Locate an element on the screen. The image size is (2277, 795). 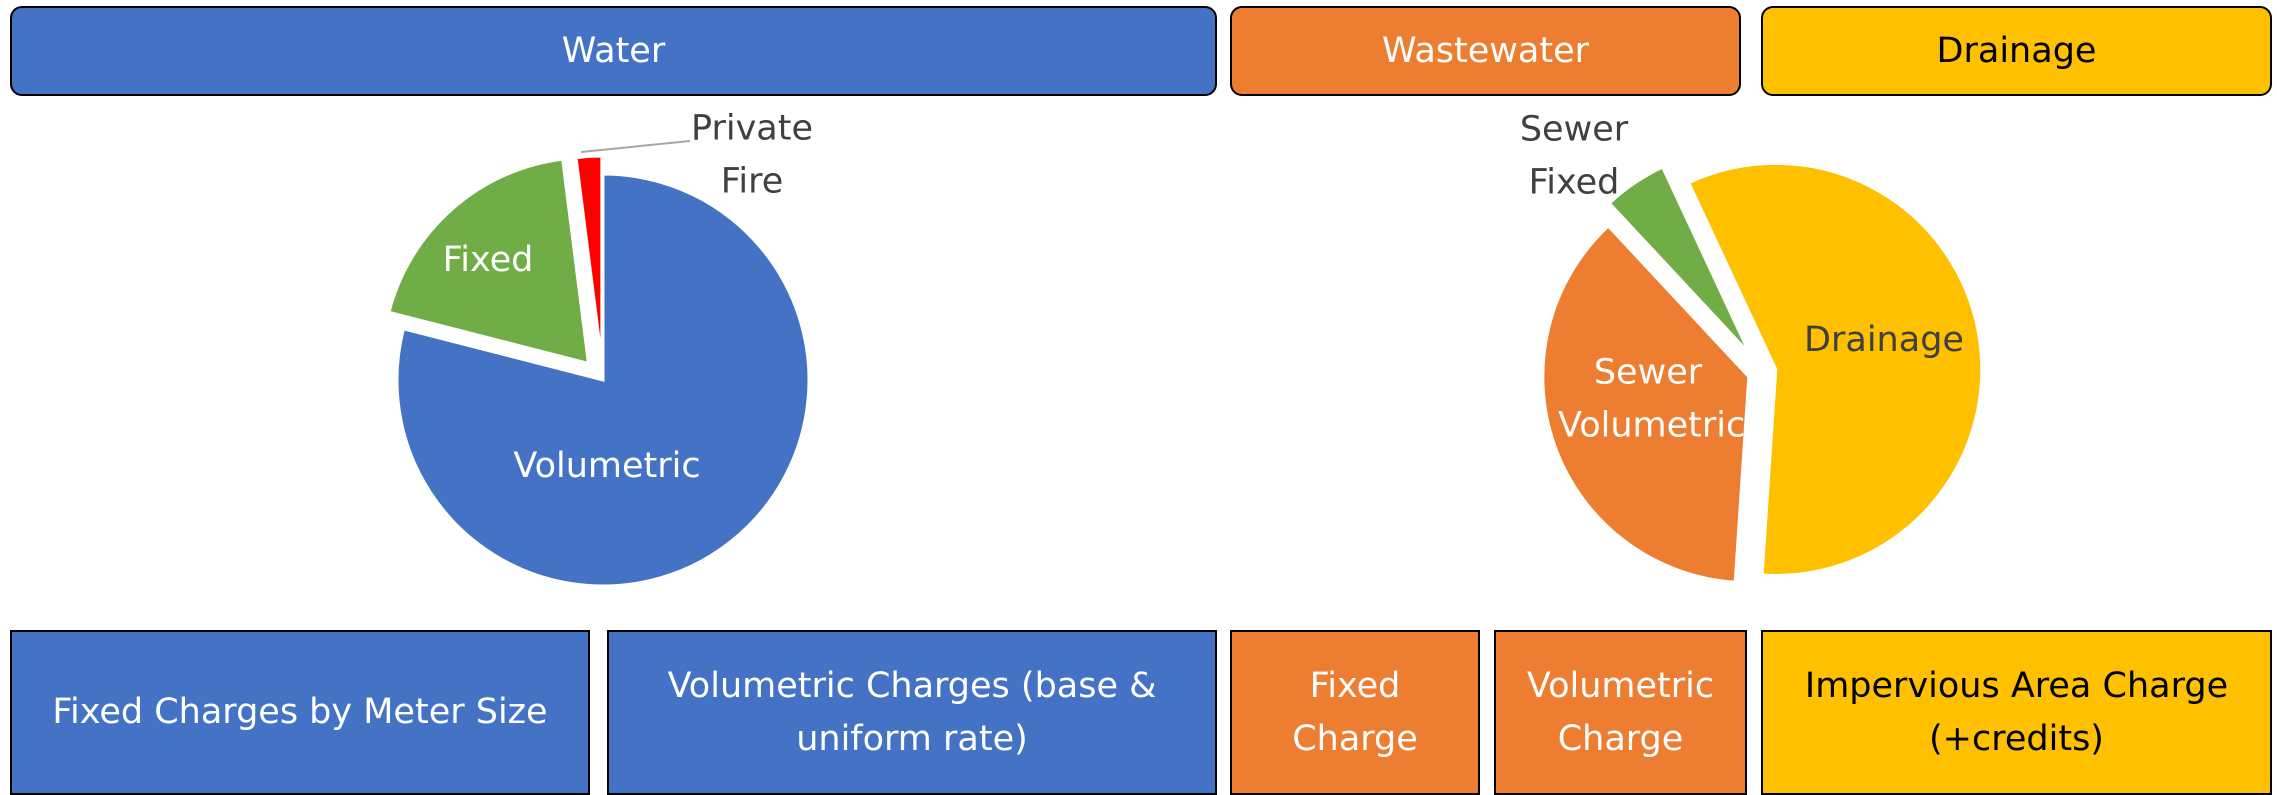
slice-label: Sewer Fixed is located at coordinates (1574, 156).